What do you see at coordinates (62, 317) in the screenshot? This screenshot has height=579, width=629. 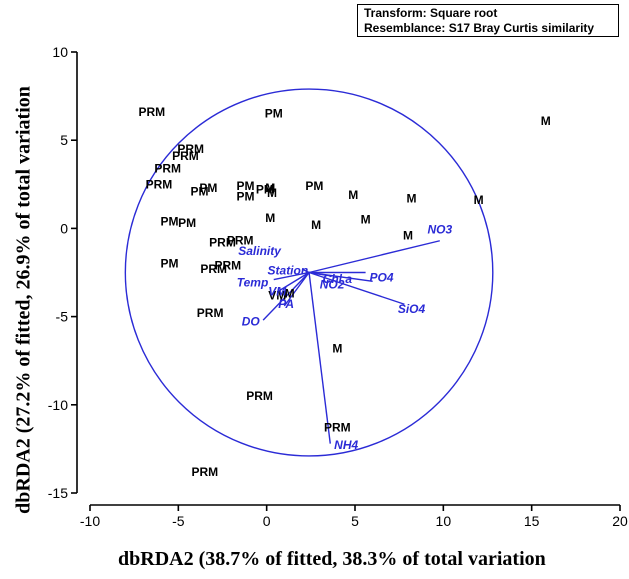 I see `y-tick-label: -5` at bounding box center [62, 317].